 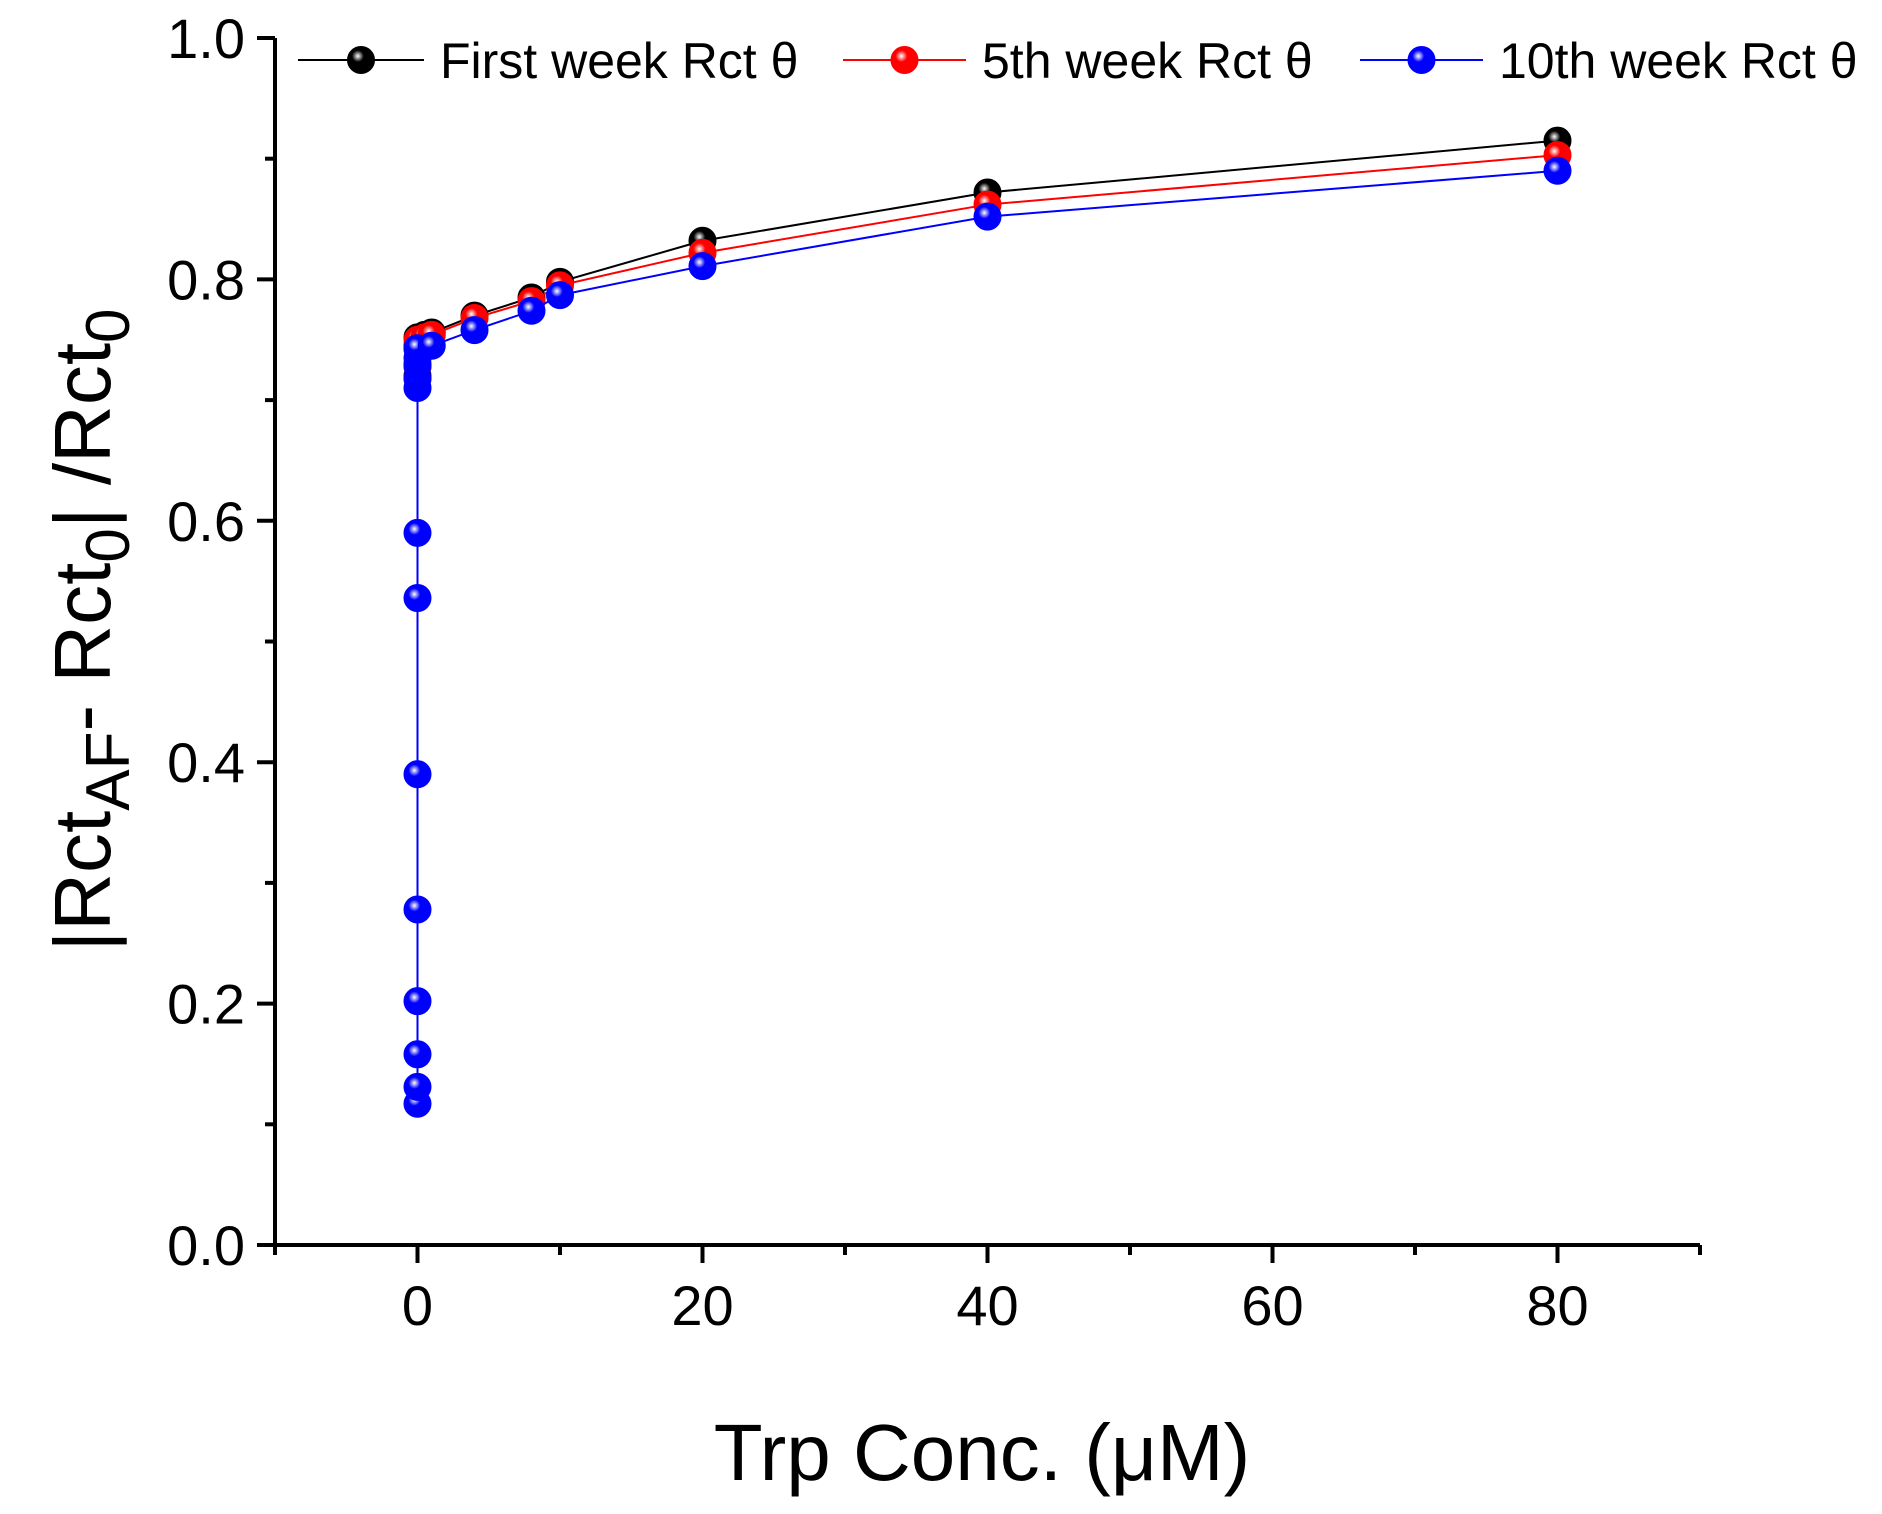 I want to click on y-title-part: |Rct, so click(x=82, y=881).